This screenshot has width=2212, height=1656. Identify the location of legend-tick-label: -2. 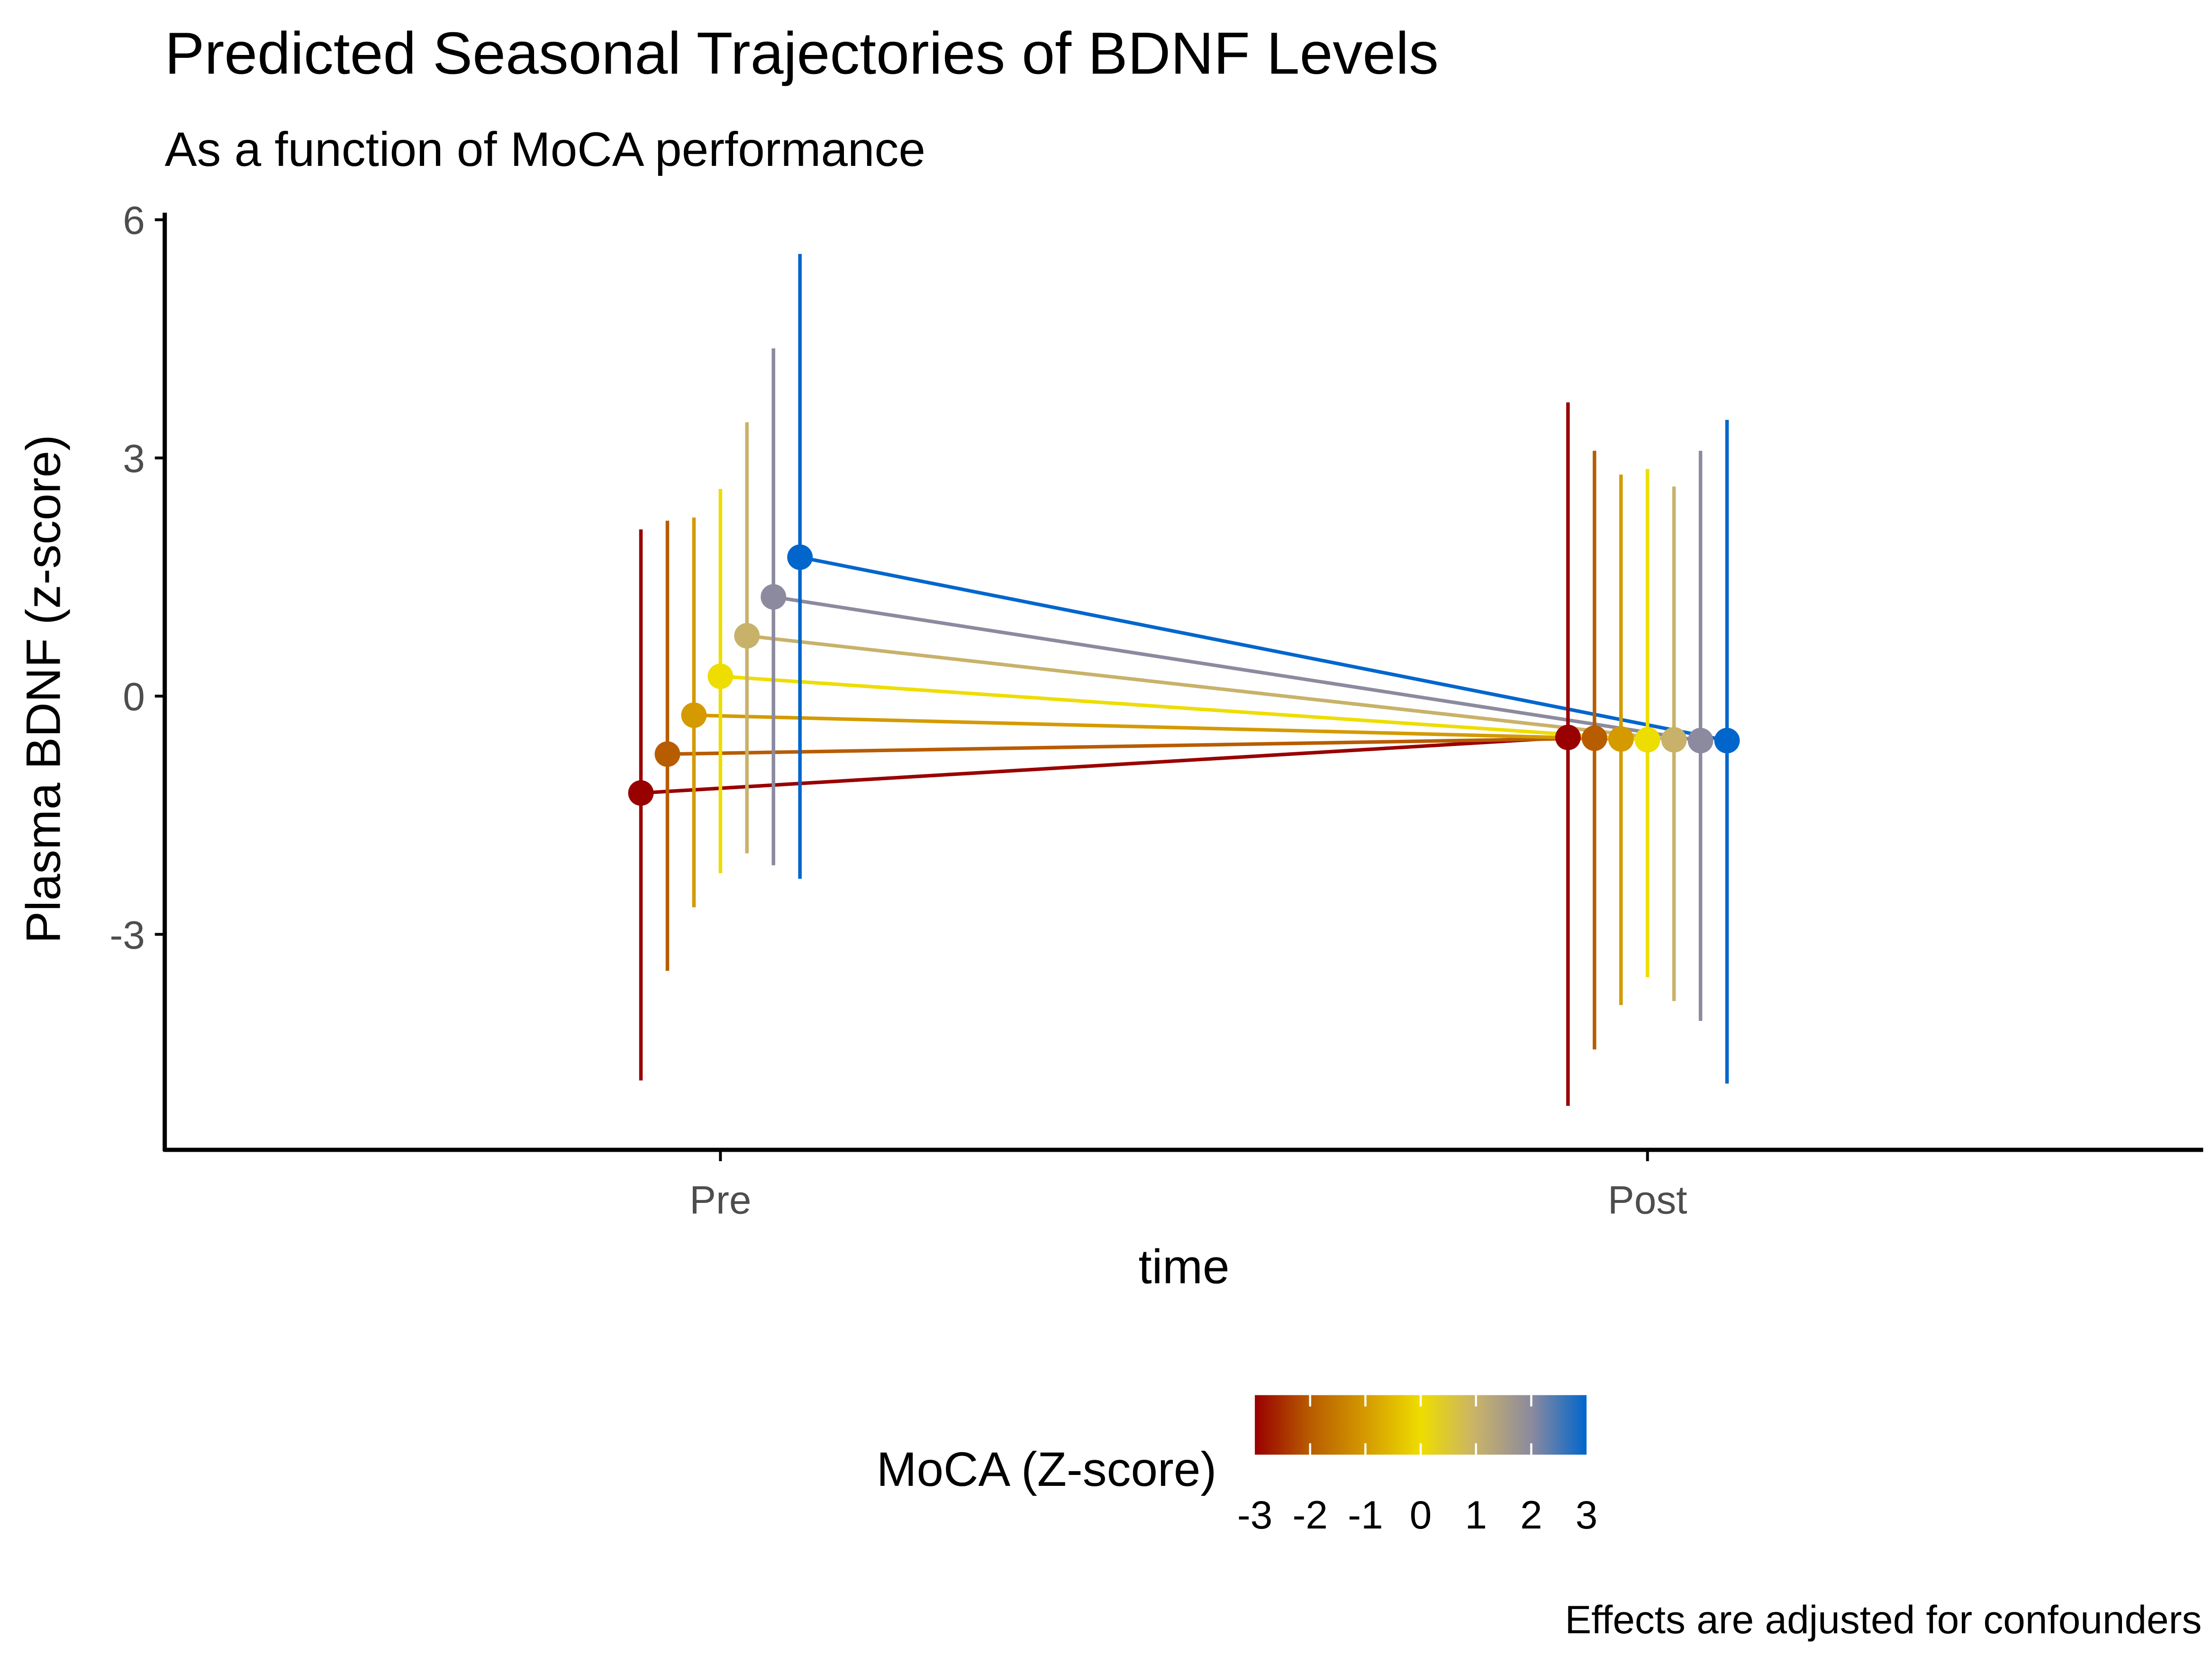
(1310, 1514).